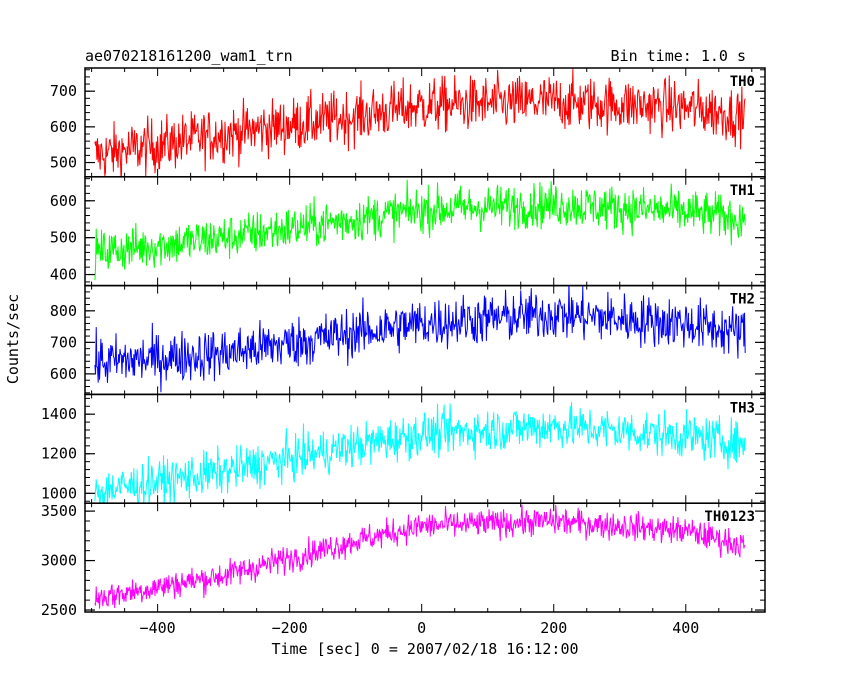 This screenshot has height=685, width=850. I want to click on chart-title: ae070218161200_wam1_trn, so click(189, 56).